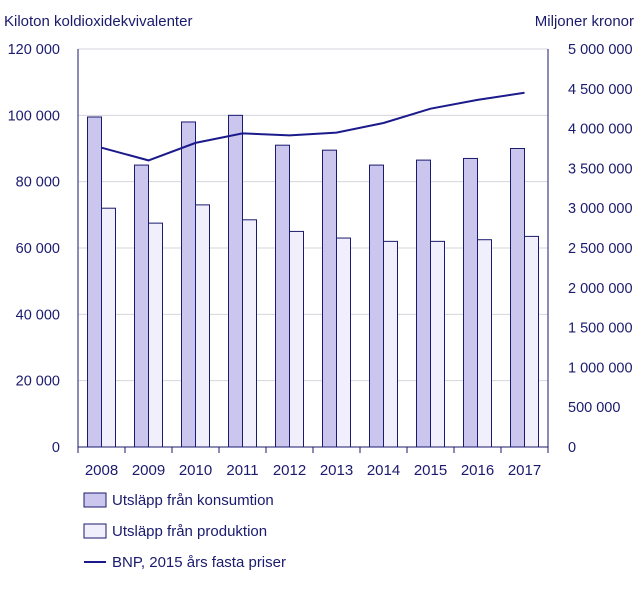 This screenshot has width=641, height=599. I want to click on x-tick-label: 2015, so click(430, 470).